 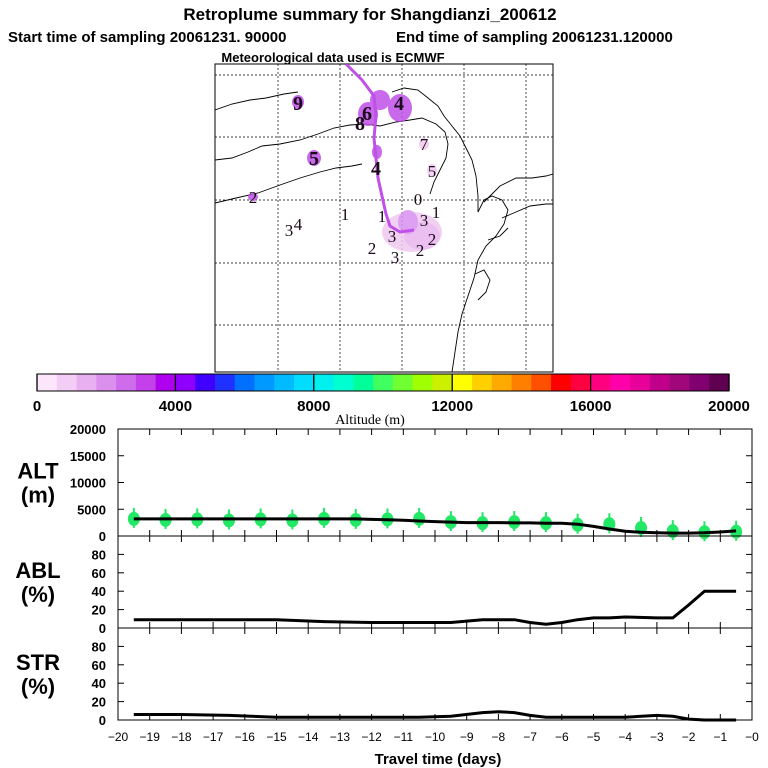 What do you see at coordinates (371, 737) in the screenshot?
I see `x-tick-label: −12` at bounding box center [371, 737].